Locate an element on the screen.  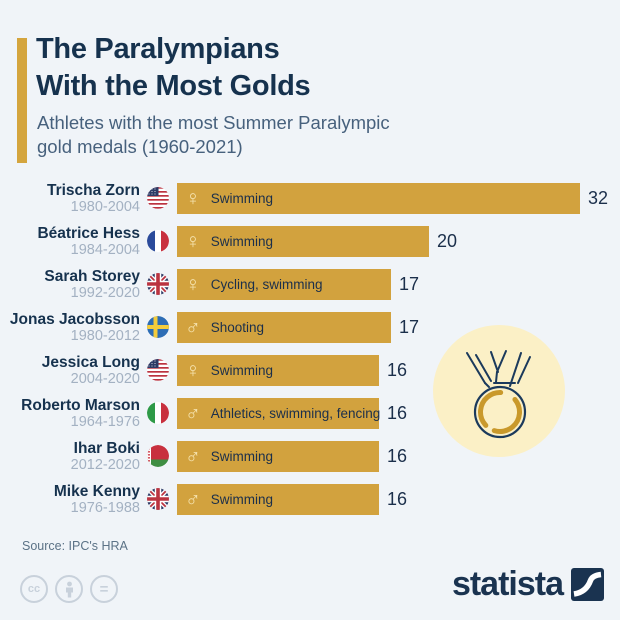
gold-medal-bar: ♂ Athletics, swimming, fencing is located at coordinates (279, 413).